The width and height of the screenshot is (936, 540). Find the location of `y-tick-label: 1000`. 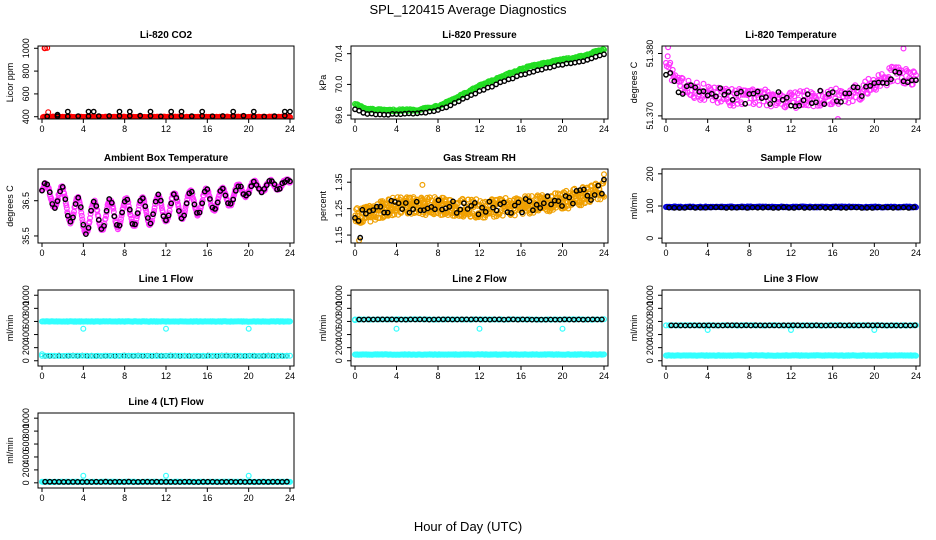

y-tick-label: 1000 is located at coordinates (339, 295).